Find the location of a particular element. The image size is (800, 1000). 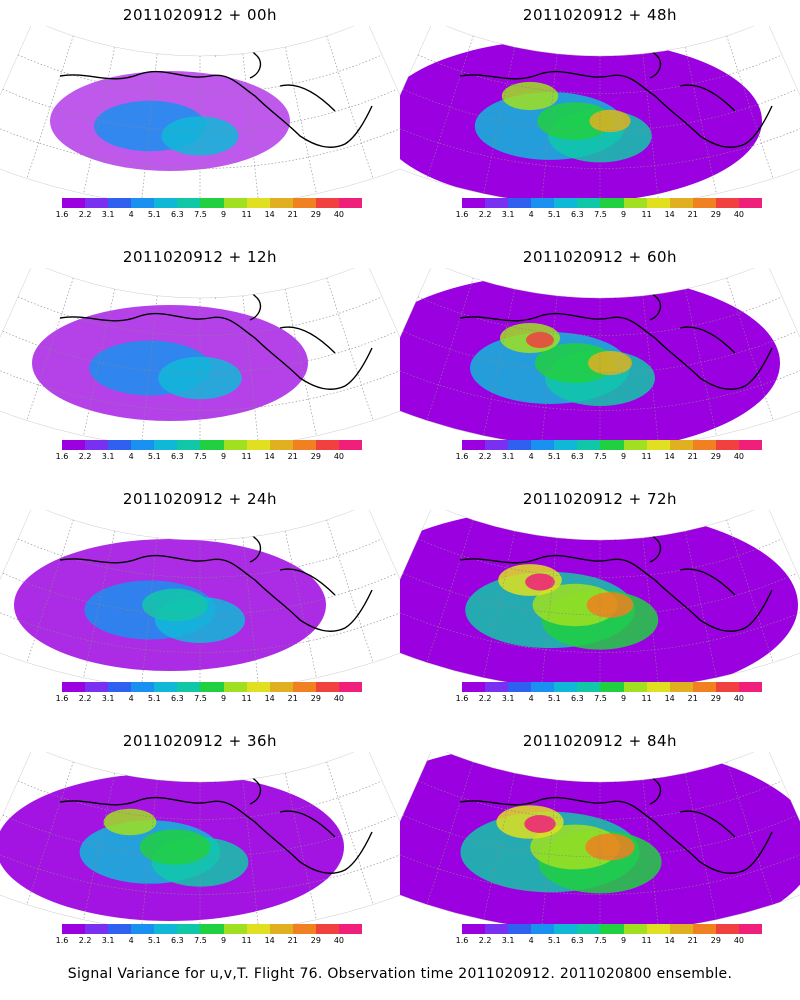

panel-title: 2011020912 + 36h is located at coordinates (200, 741).